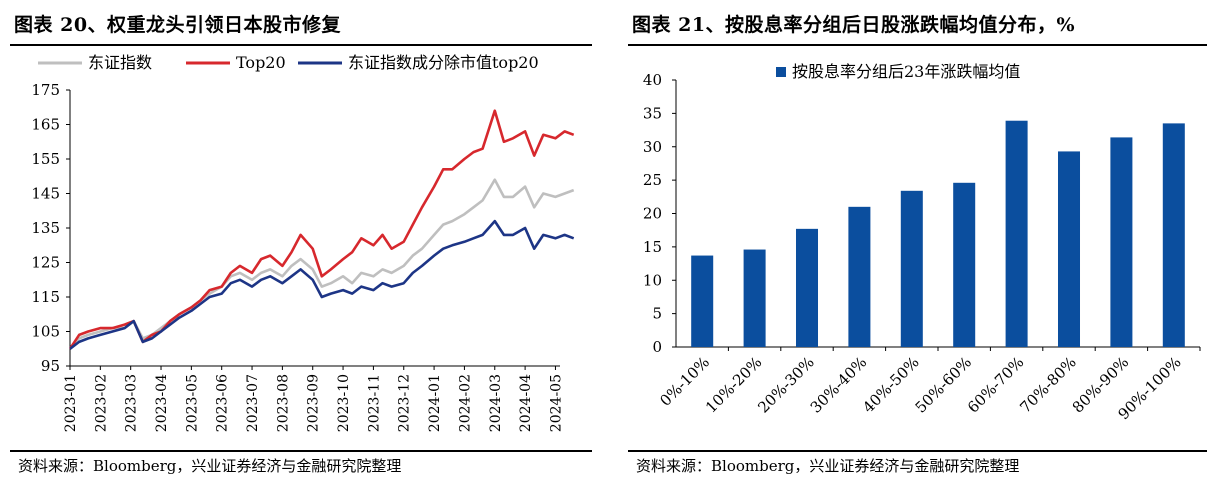  Describe the element at coordinates (435, 403) in the screenshot. I see `x-tick-label: 2024-01` at that location.